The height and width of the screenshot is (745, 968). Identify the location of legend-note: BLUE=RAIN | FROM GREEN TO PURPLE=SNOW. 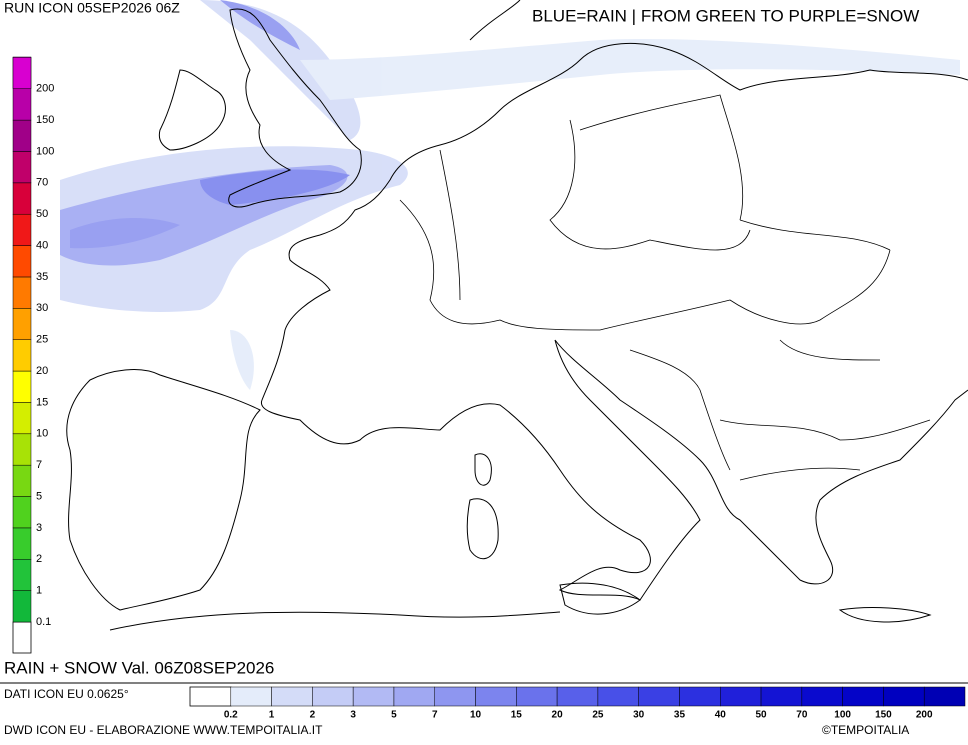
(725, 15).